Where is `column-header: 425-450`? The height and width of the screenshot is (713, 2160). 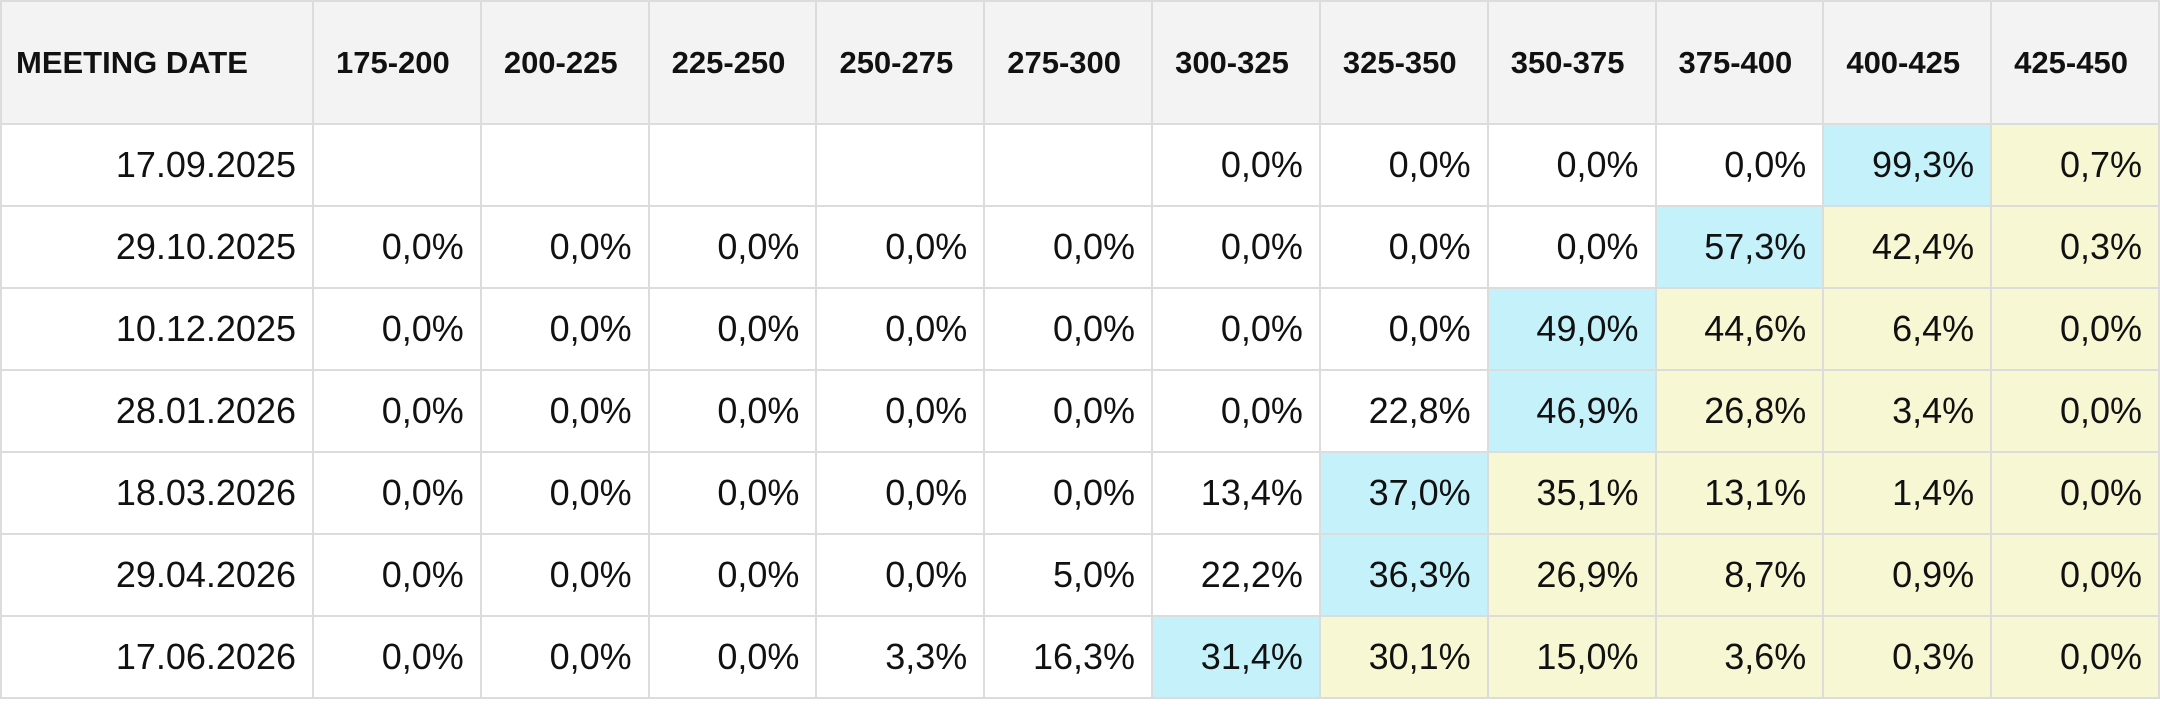 column-header: 425-450 is located at coordinates (2075, 62).